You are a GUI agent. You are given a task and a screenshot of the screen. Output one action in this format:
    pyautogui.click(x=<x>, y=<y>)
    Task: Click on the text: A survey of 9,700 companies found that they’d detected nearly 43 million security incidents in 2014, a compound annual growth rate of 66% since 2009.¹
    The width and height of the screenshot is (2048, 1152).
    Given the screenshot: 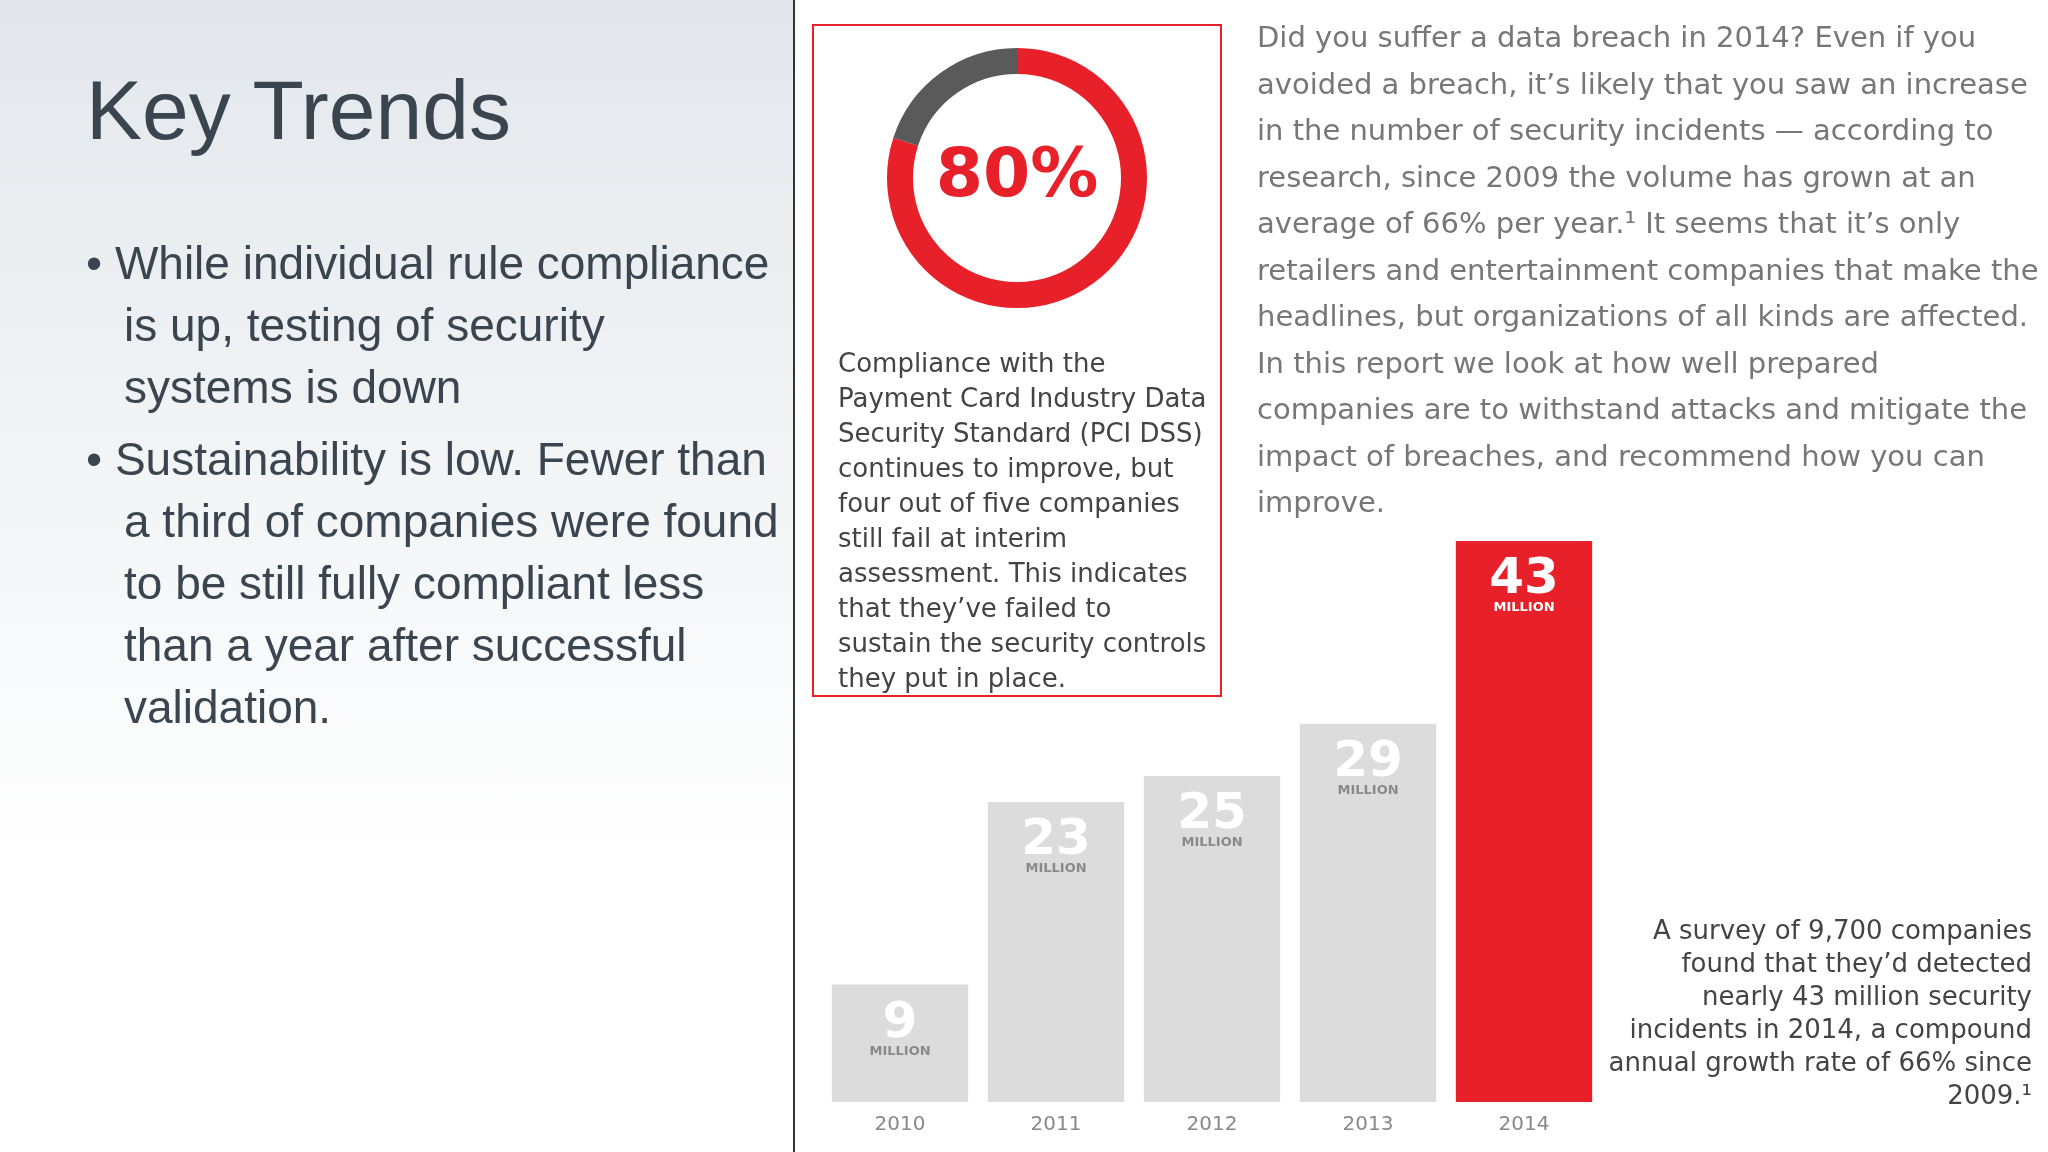 What is the action you would take?
    pyautogui.click(x=1819, y=1013)
    